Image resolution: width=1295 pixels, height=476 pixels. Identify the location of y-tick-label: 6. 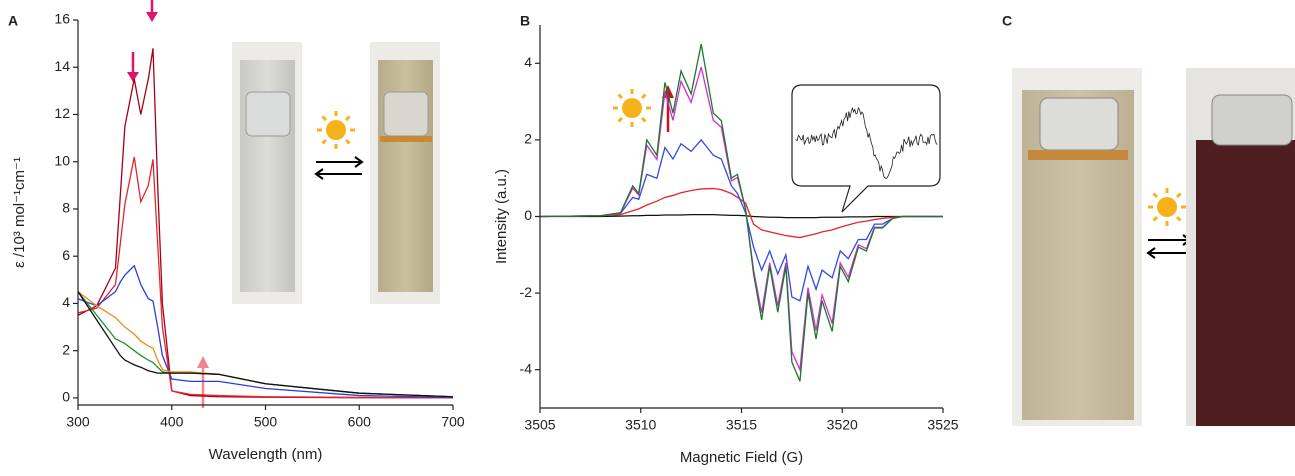
(66, 255).